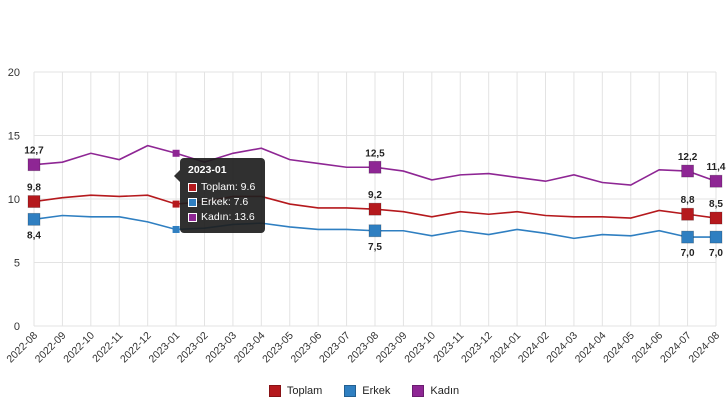  Describe the element at coordinates (688, 157) in the screenshot. I see `data-label: 12,2` at that location.